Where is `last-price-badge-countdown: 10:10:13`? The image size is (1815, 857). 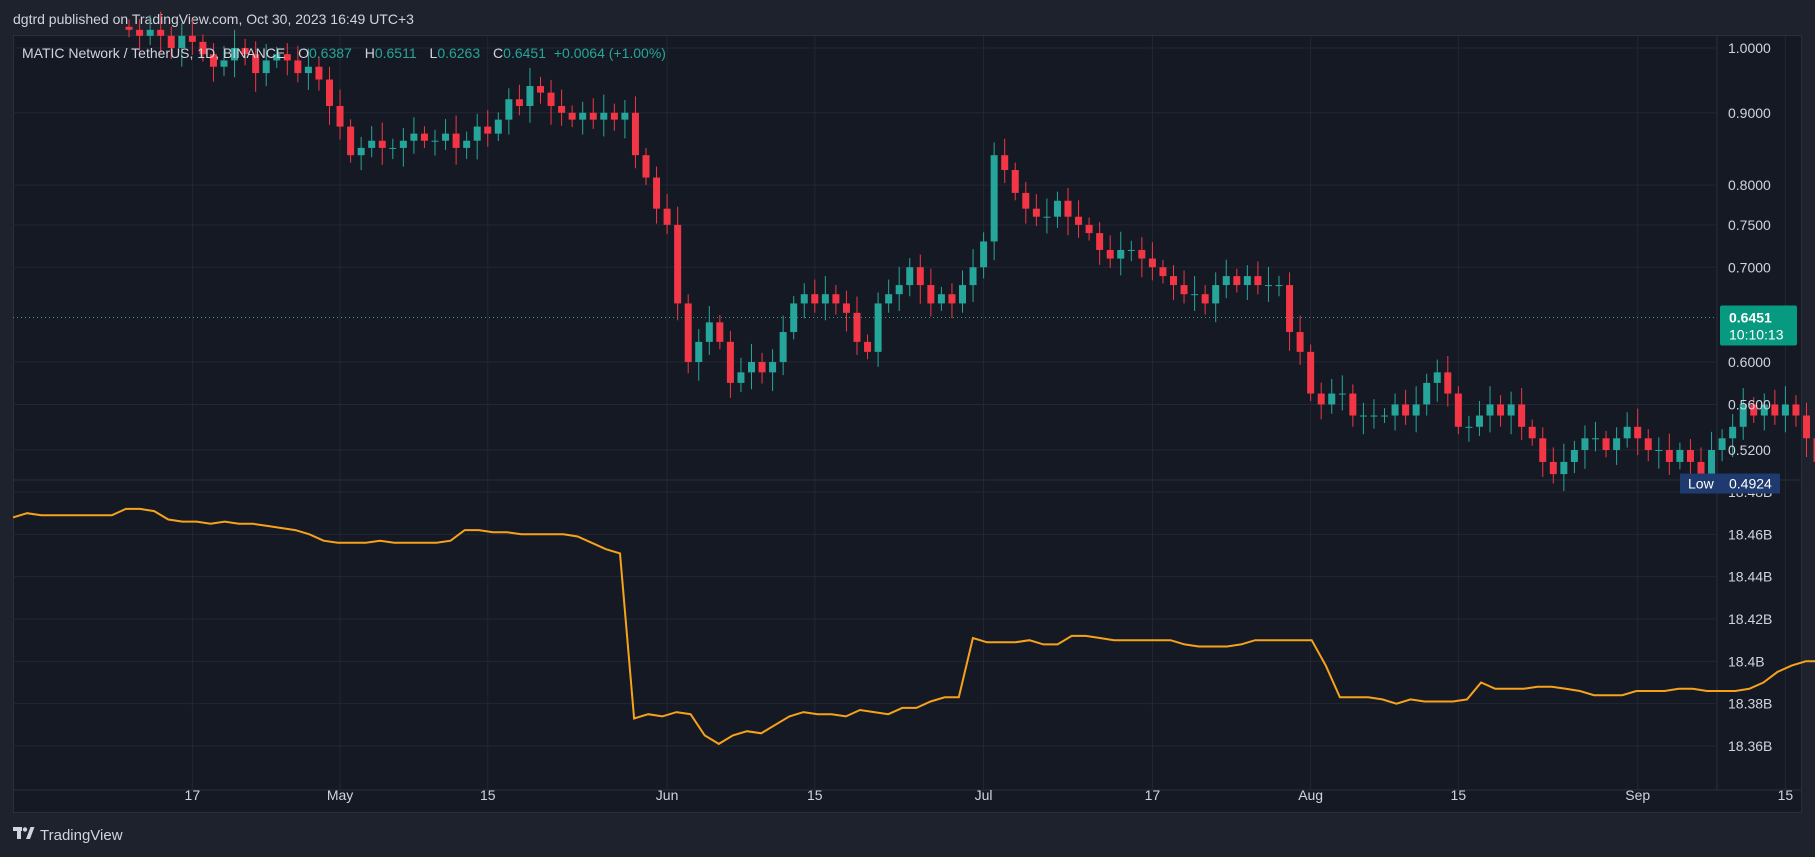 last-price-badge-countdown: 10:10:13 is located at coordinates (1756, 334).